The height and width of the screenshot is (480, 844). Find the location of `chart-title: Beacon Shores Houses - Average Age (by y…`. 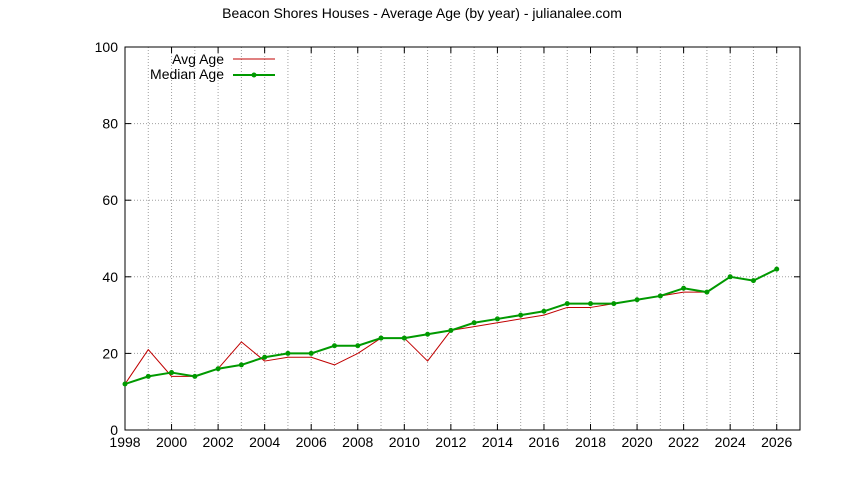

chart-title: Beacon Shores Houses - Average Age (by y… is located at coordinates (422, 13).